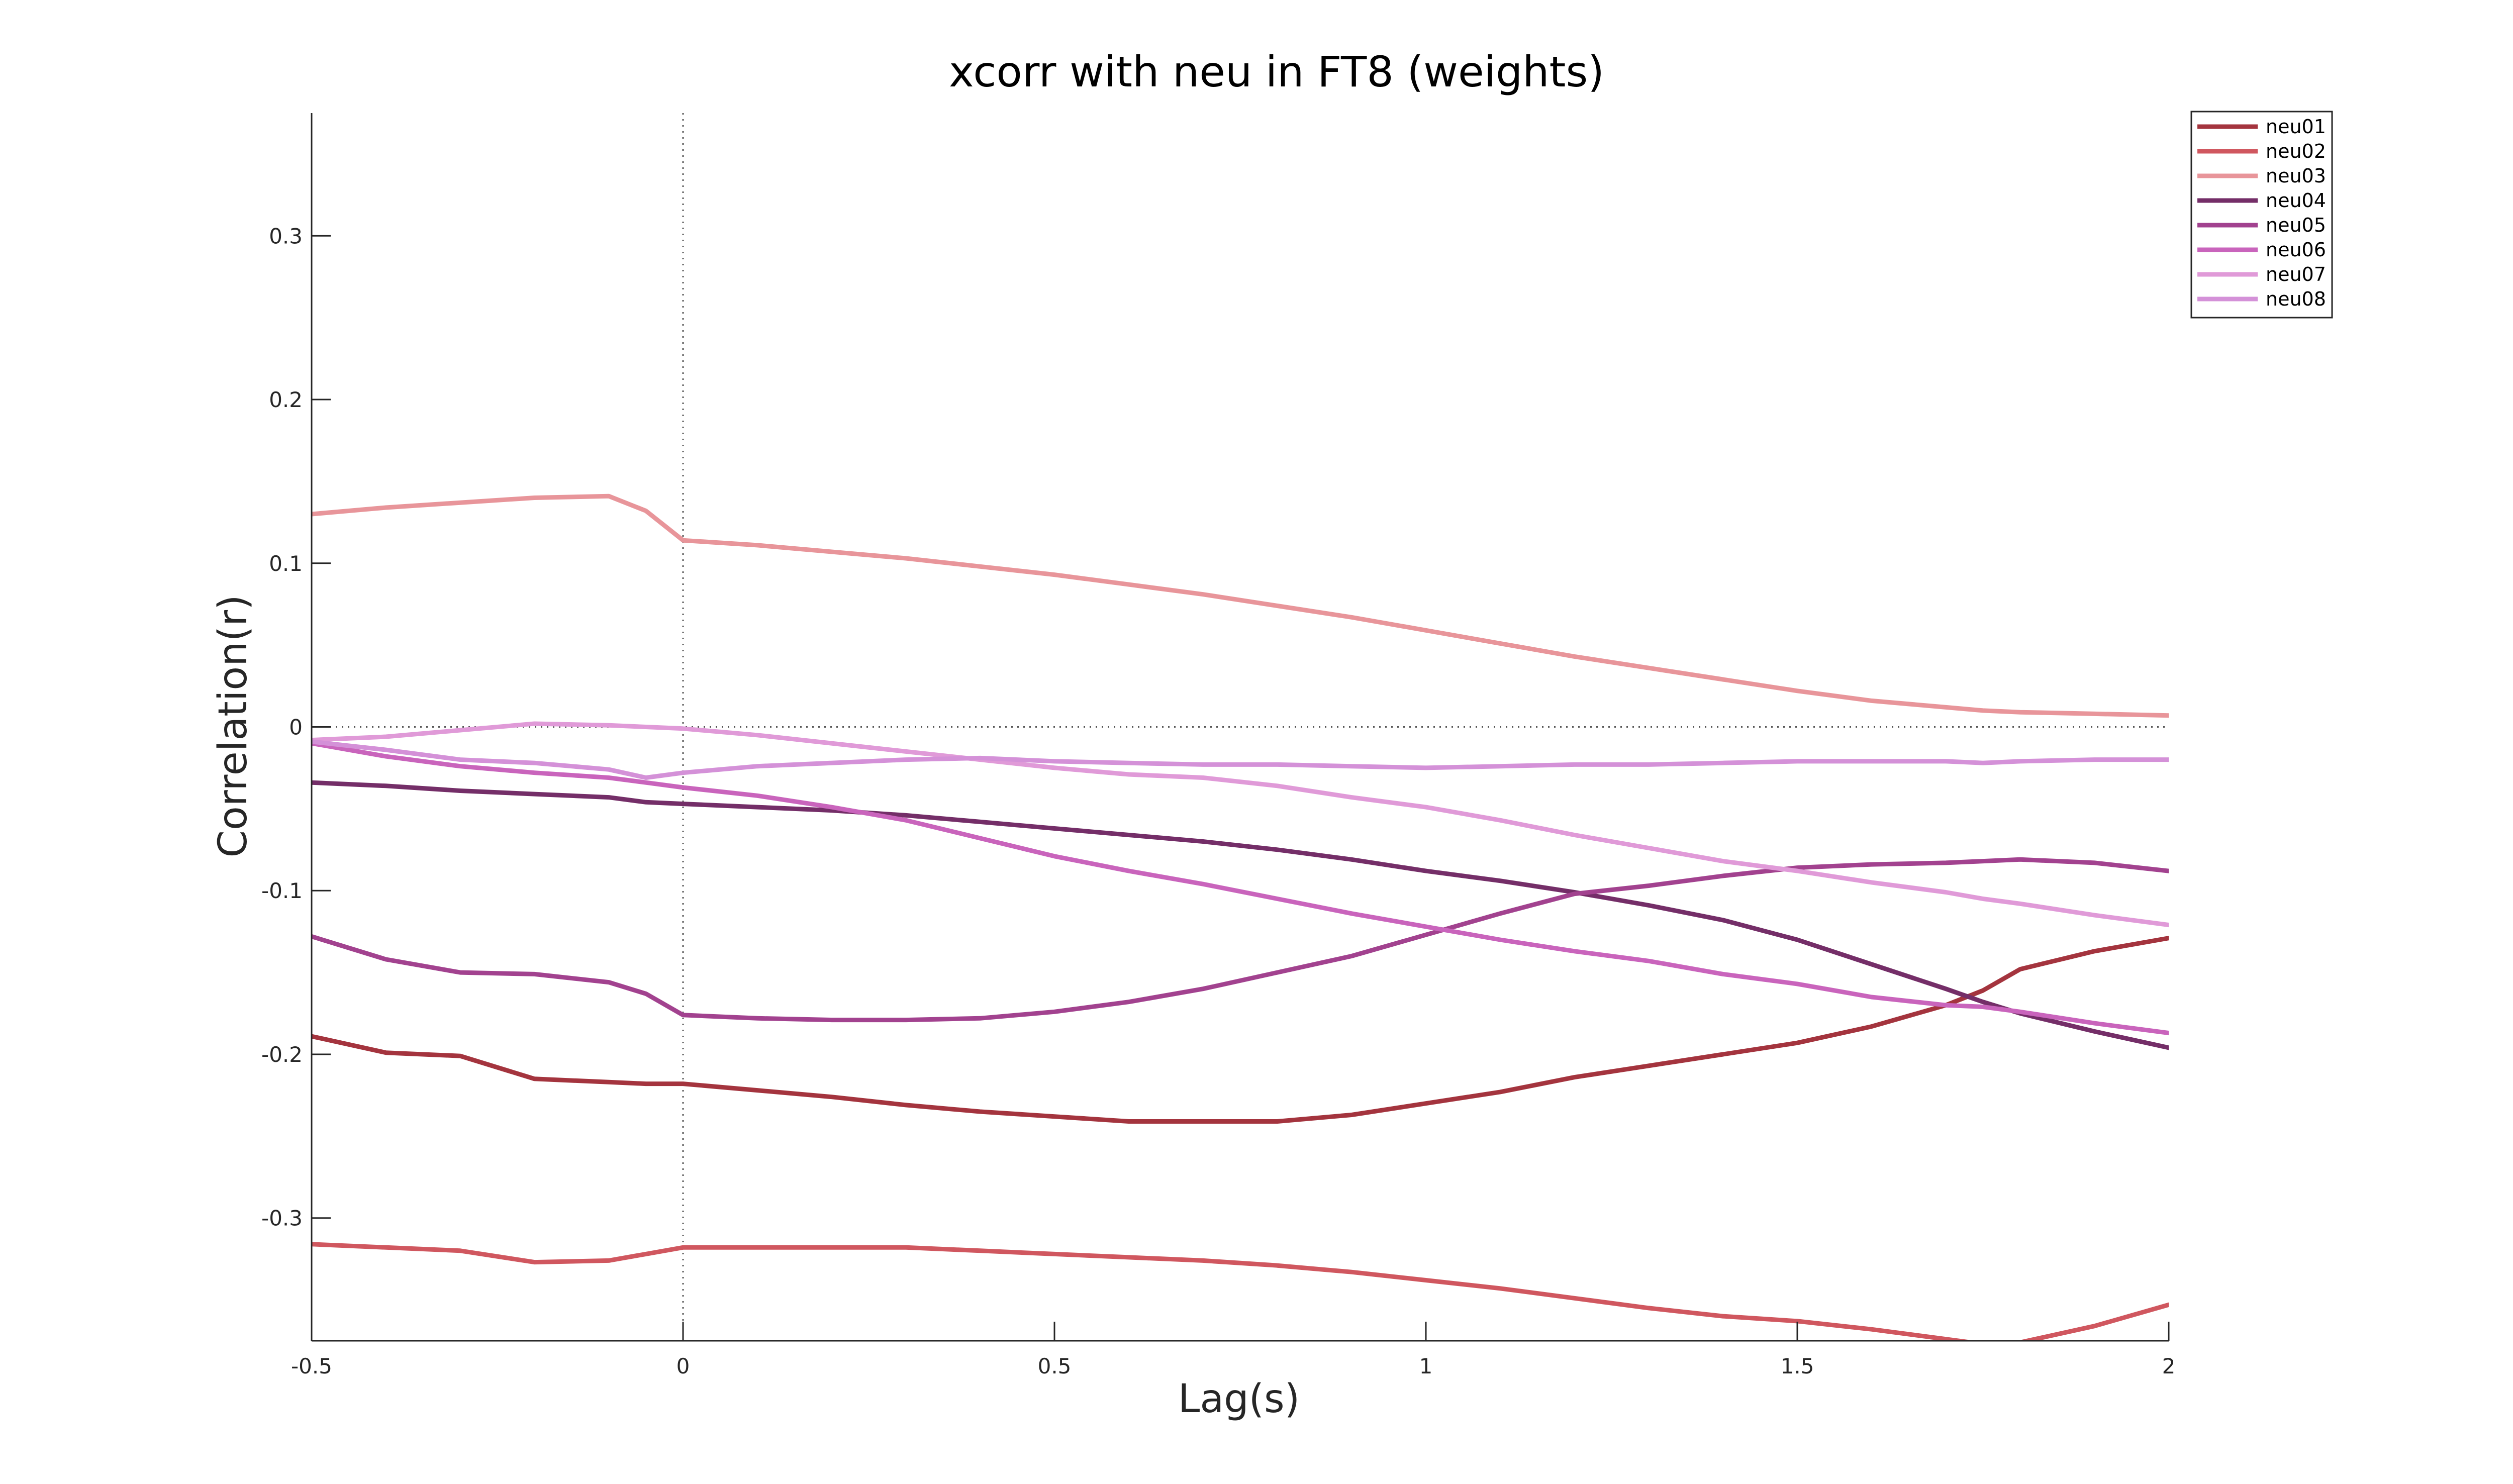 This screenshot has width=2513, height=1484. I want to click on legend-label-neu05: neu05, so click(2296, 225).